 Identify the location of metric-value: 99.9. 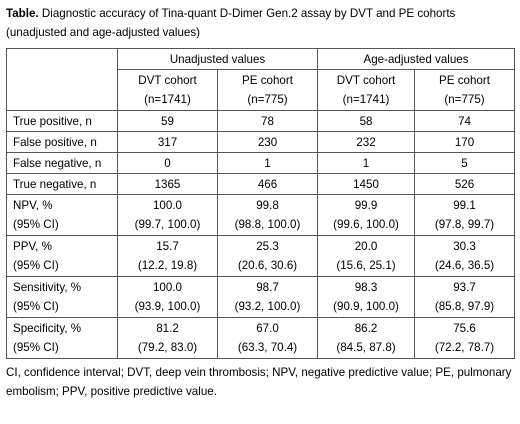
(366, 205).